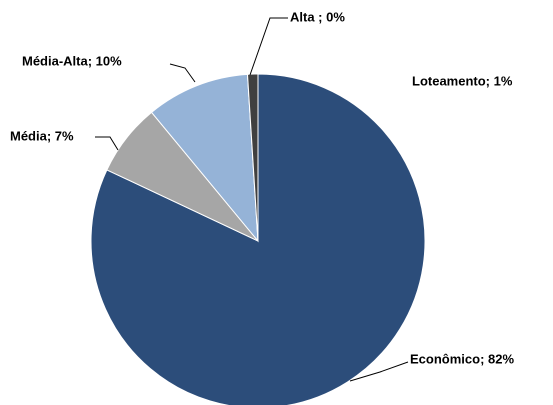  What do you see at coordinates (317, 16) in the screenshot?
I see `data-label: Alta ; 0%` at bounding box center [317, 16].